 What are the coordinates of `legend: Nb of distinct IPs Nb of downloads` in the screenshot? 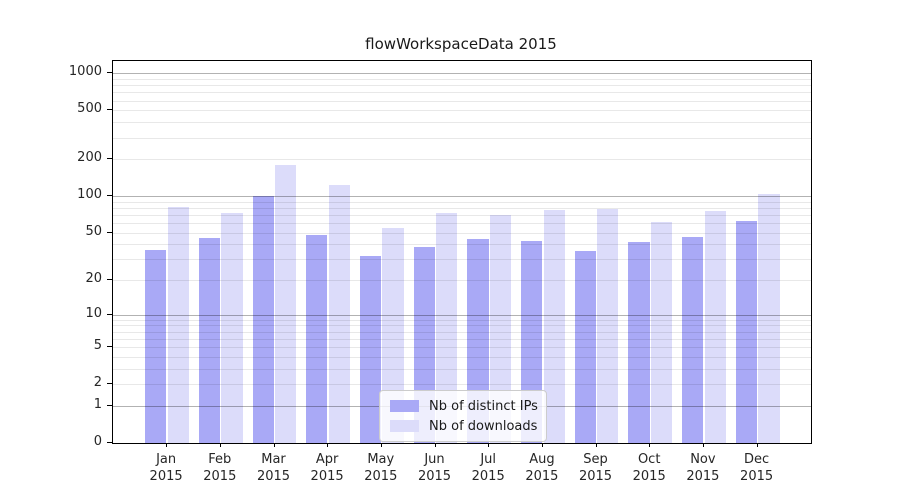 It's located at (463, 416).